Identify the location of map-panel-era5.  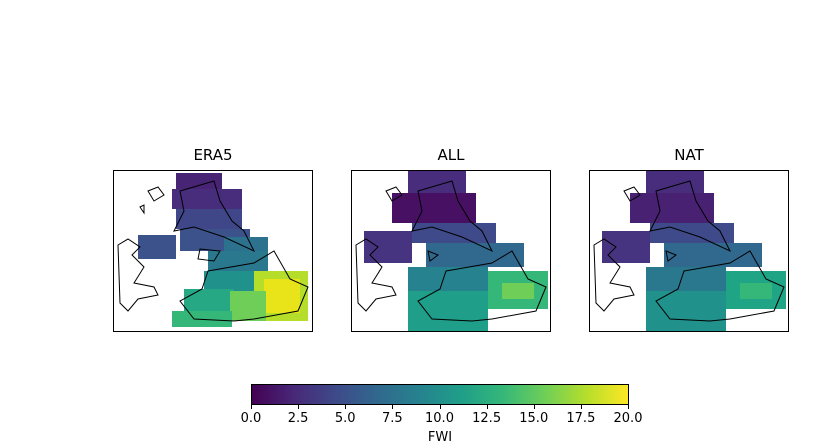
(213, 251).